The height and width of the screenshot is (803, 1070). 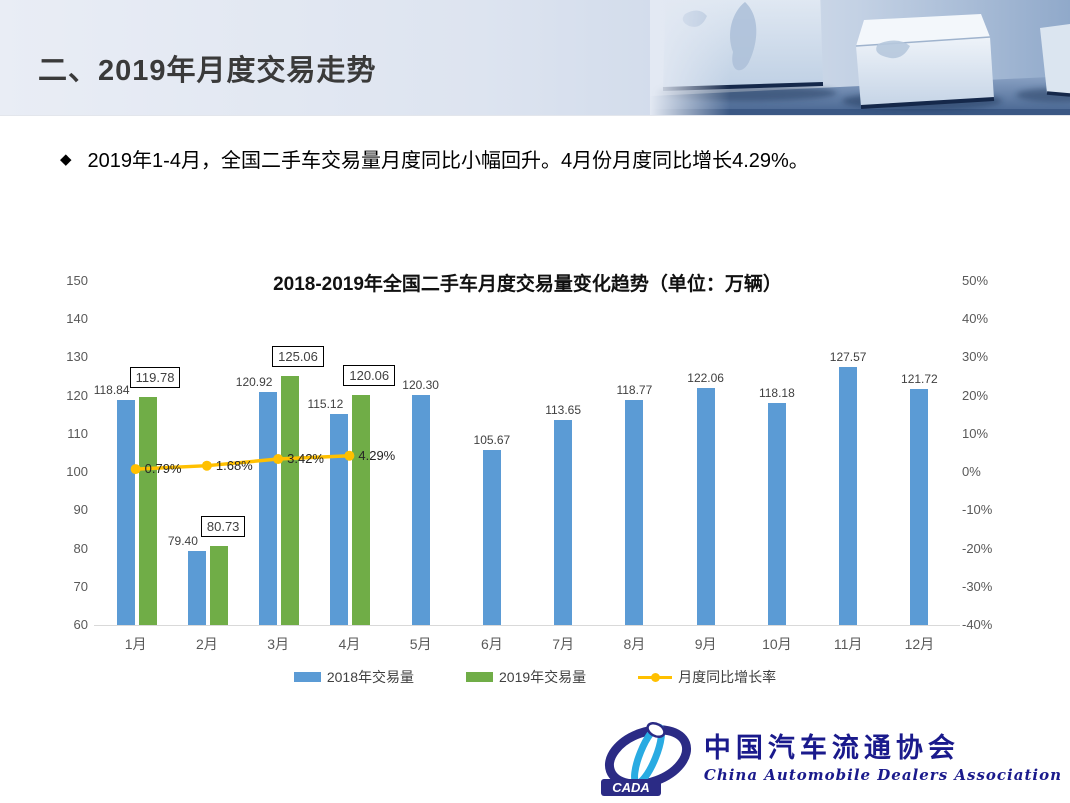 What do you see at coordinates (563, 644) in the screenshot?
I see `x-axis-label: 7月` at bounding box center [563, 644].